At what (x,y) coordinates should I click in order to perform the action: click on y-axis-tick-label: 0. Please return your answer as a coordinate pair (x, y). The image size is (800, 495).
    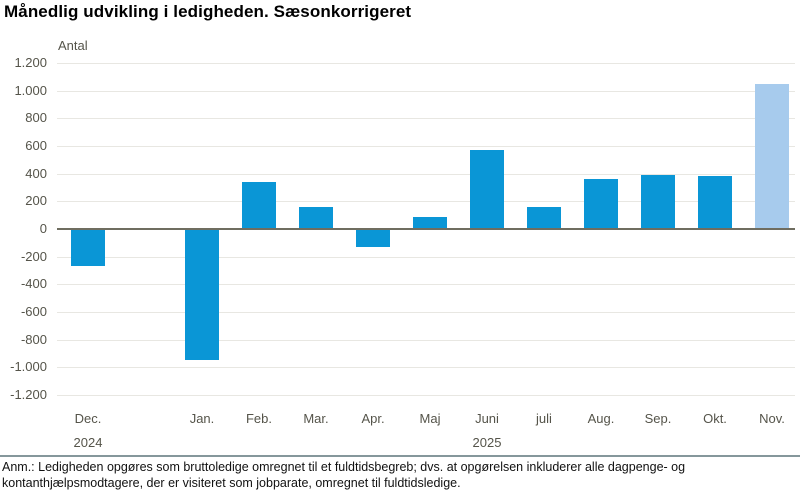
    Looking at the image, I should click on (43, 228).